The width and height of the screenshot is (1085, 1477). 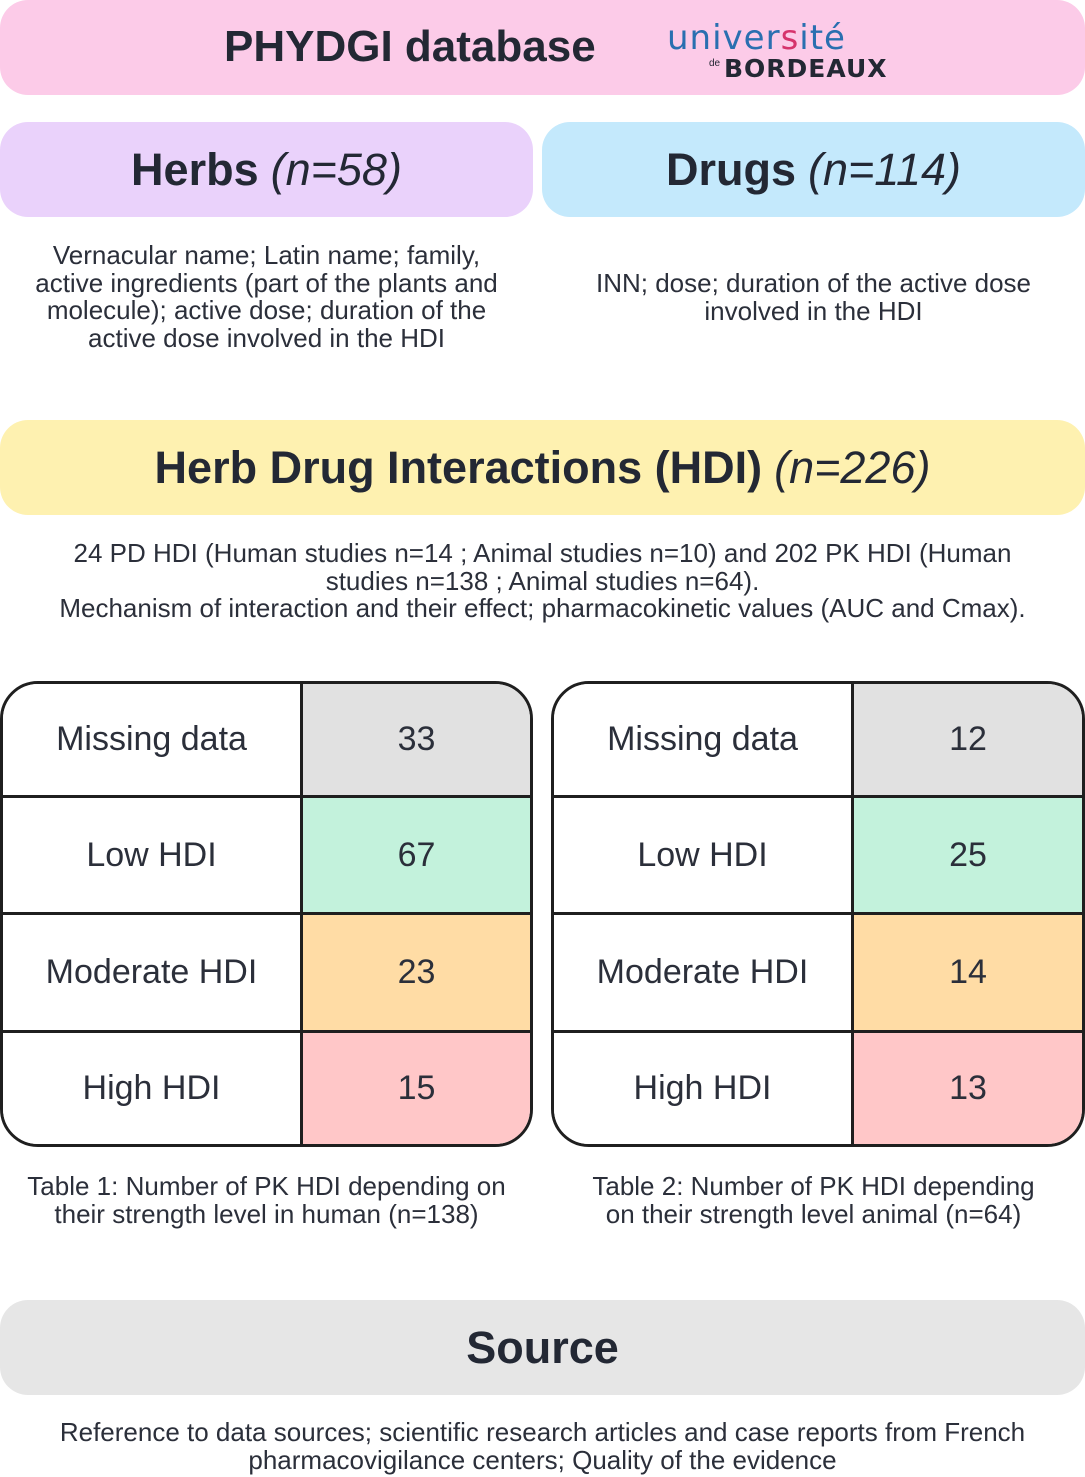 I want to click on table-row: High HDI 15, so click(x=266, y=1087).